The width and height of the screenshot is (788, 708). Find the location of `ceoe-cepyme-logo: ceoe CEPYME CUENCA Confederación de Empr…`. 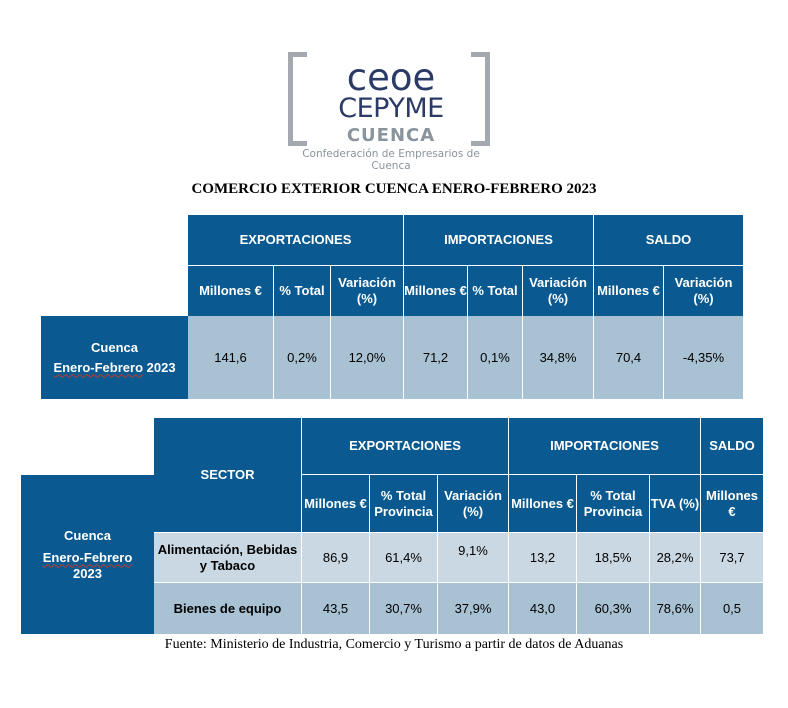

ceoe-cepyme-logo: ceoe CEPYME CUENCA Confederación de Empr… is located at coordinates (391, 111).